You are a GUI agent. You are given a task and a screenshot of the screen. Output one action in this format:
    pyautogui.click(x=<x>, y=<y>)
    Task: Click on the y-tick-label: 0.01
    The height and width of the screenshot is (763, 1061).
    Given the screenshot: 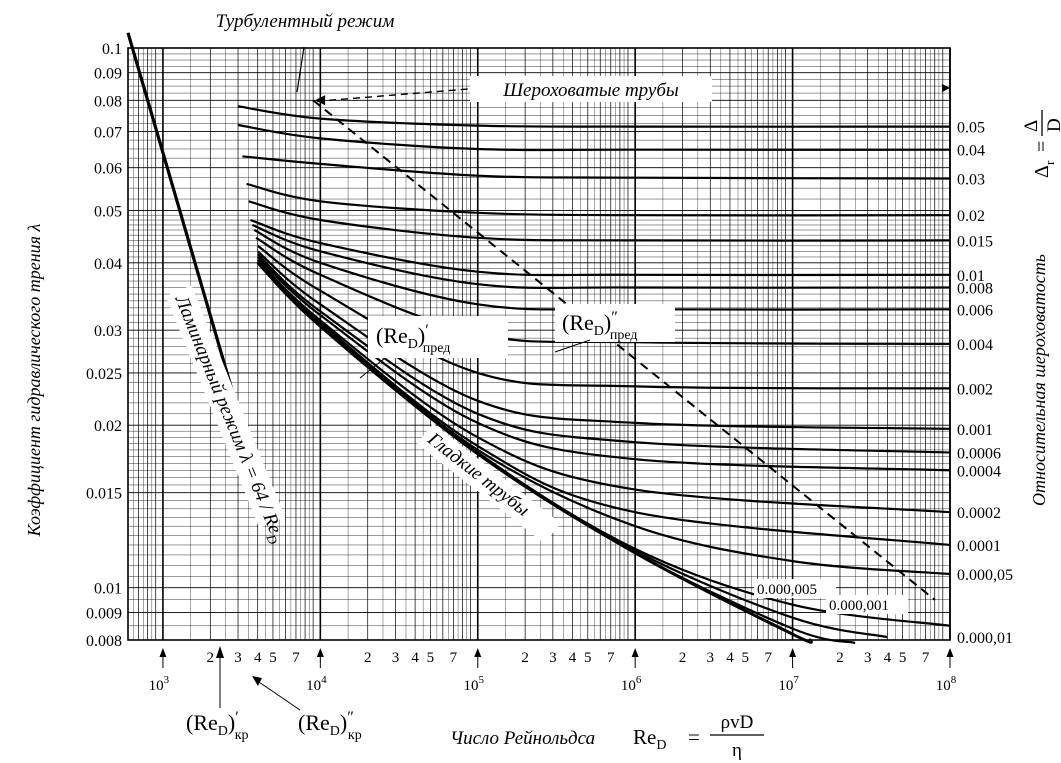 What is the action you would take?
    pyautogui.click(x=108, y=589)
    